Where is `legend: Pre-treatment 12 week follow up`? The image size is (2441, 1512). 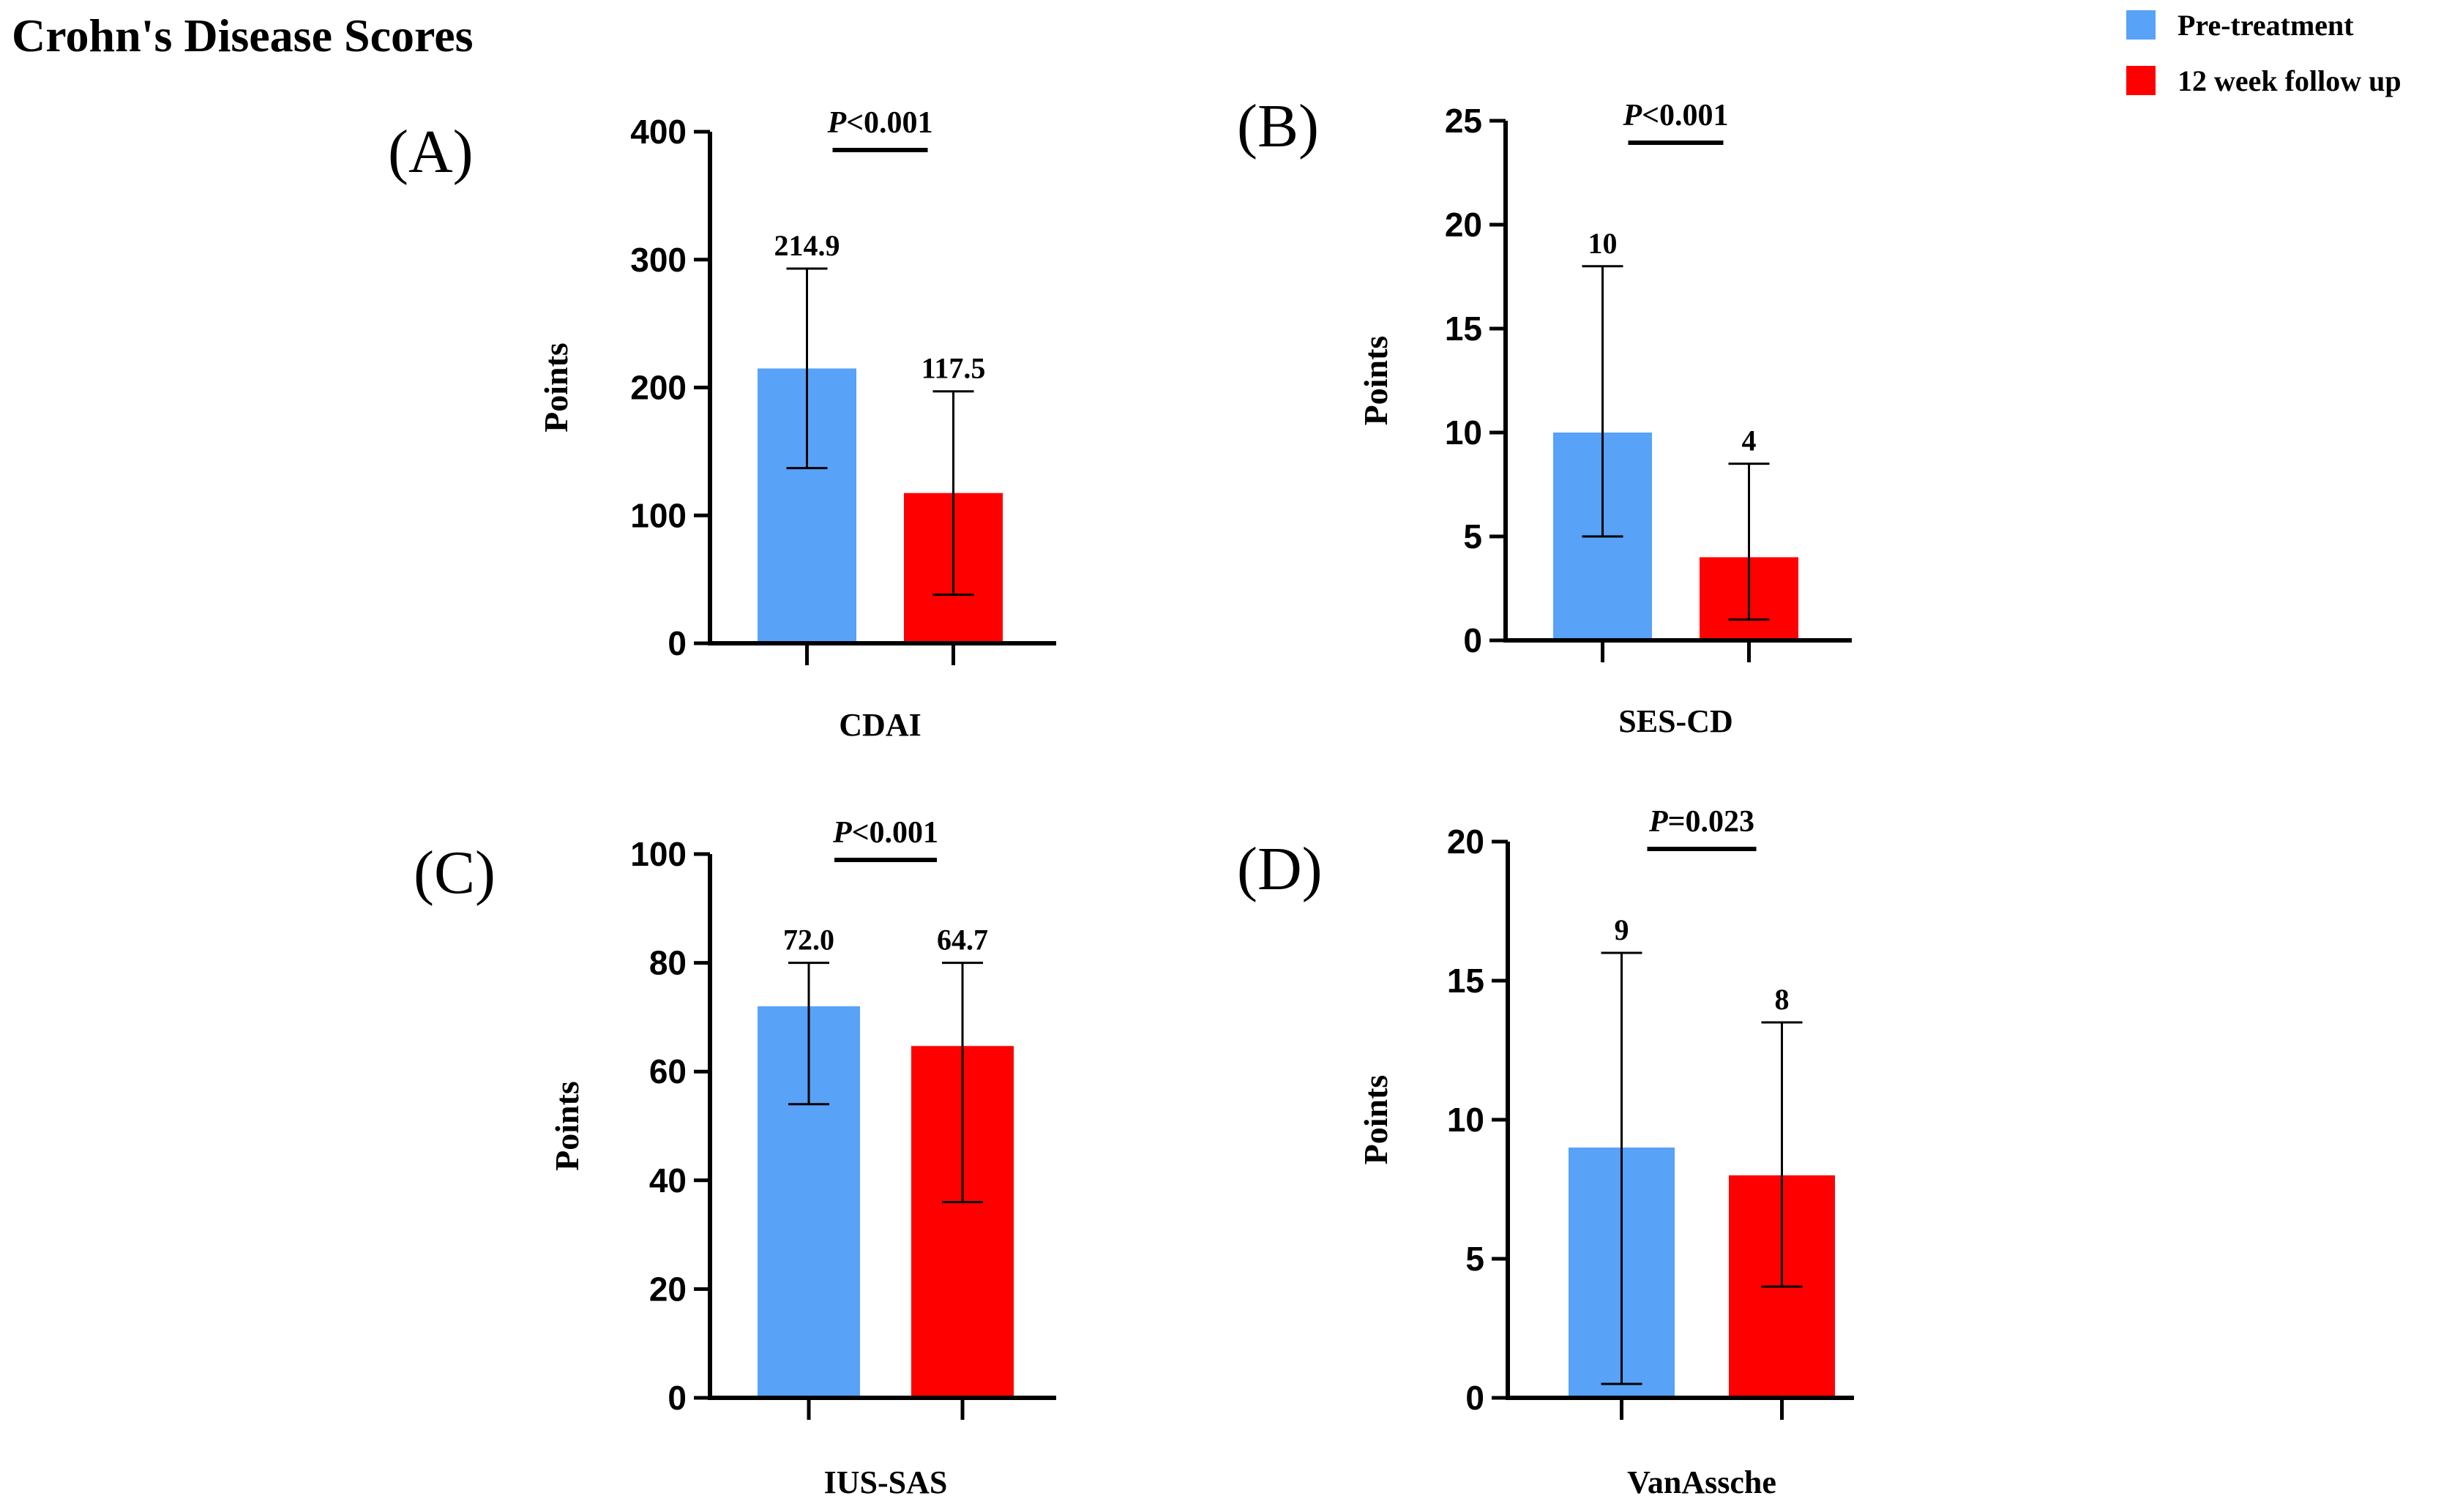 legend: Pre-treatment 12 week follow up is located at coordinates (2263, 53).